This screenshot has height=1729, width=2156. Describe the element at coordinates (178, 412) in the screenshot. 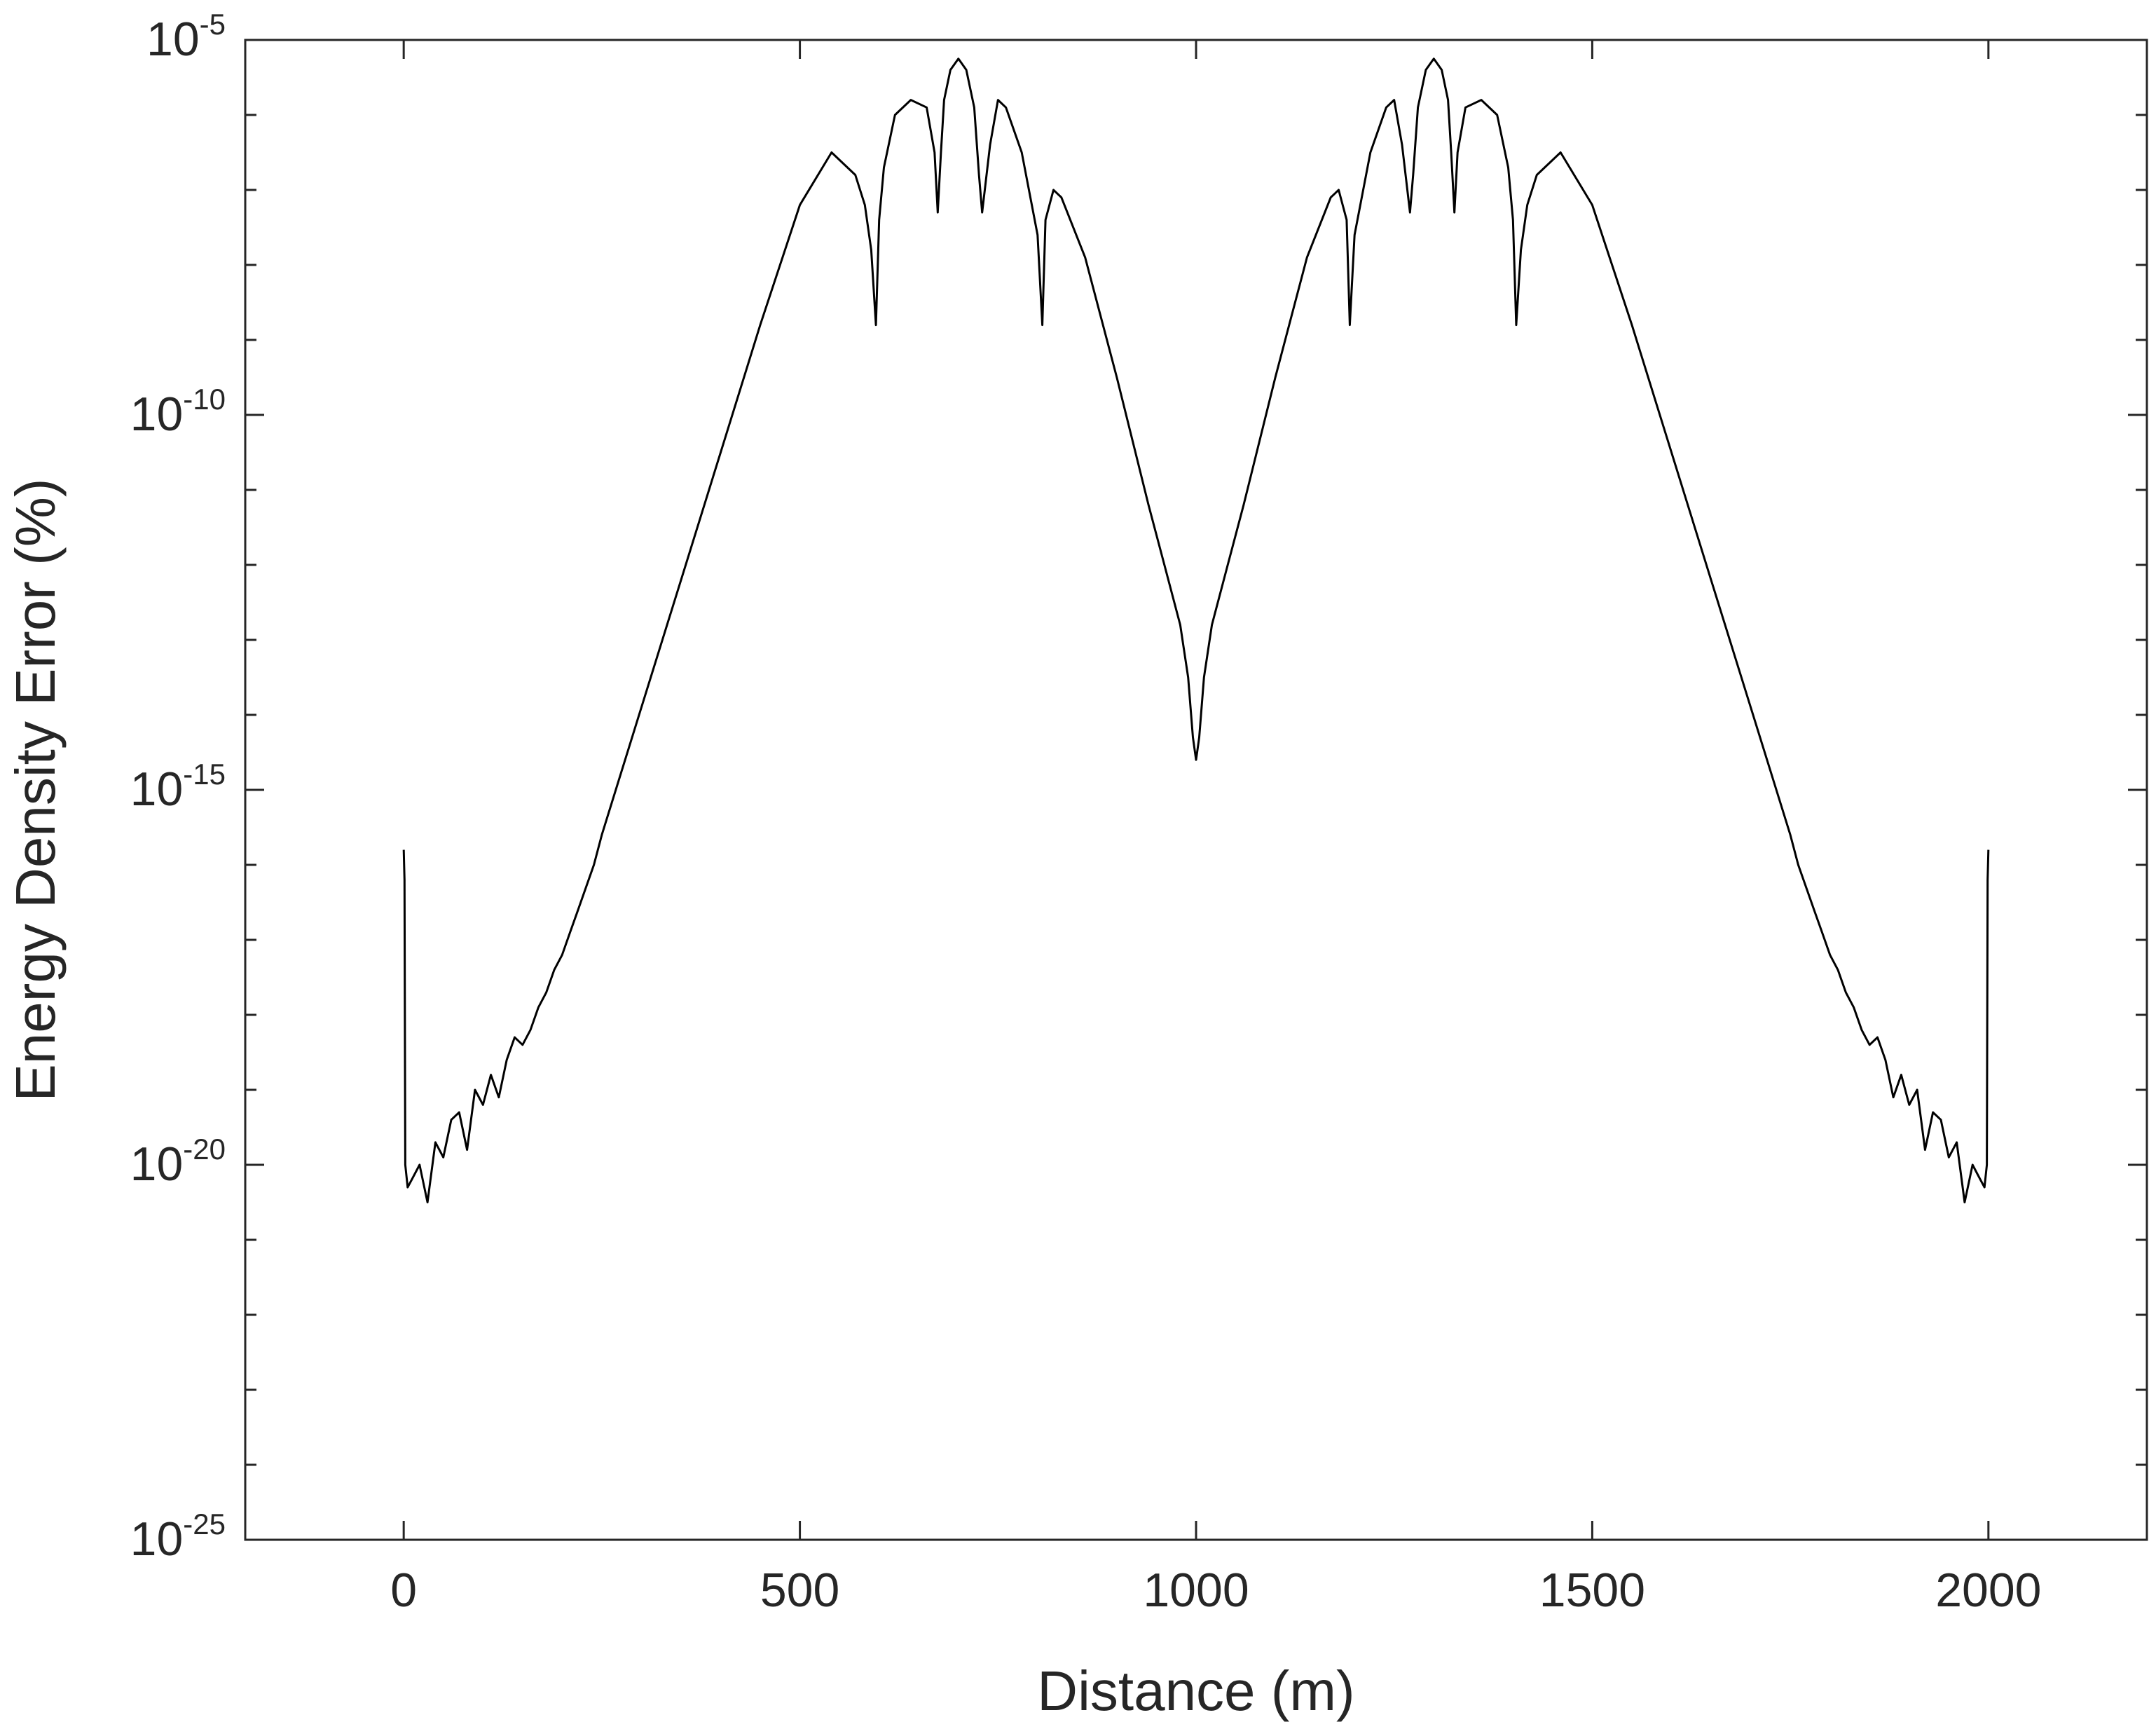

I see `y-tick-label: 10-10` at that location.